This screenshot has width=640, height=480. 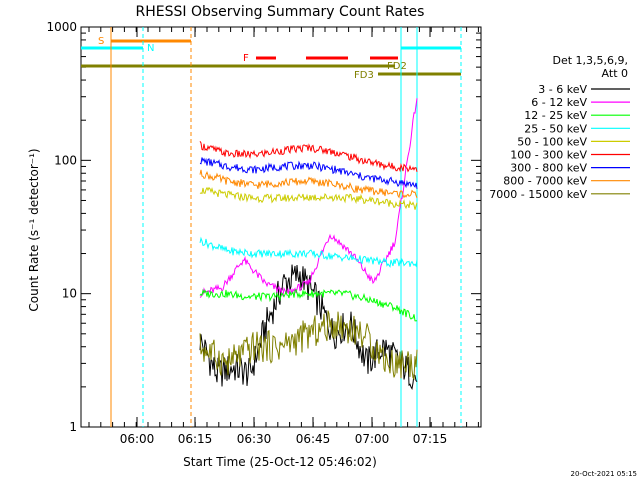 I want to click on x-tick-label: 07:00, so click(x=372, y=439).